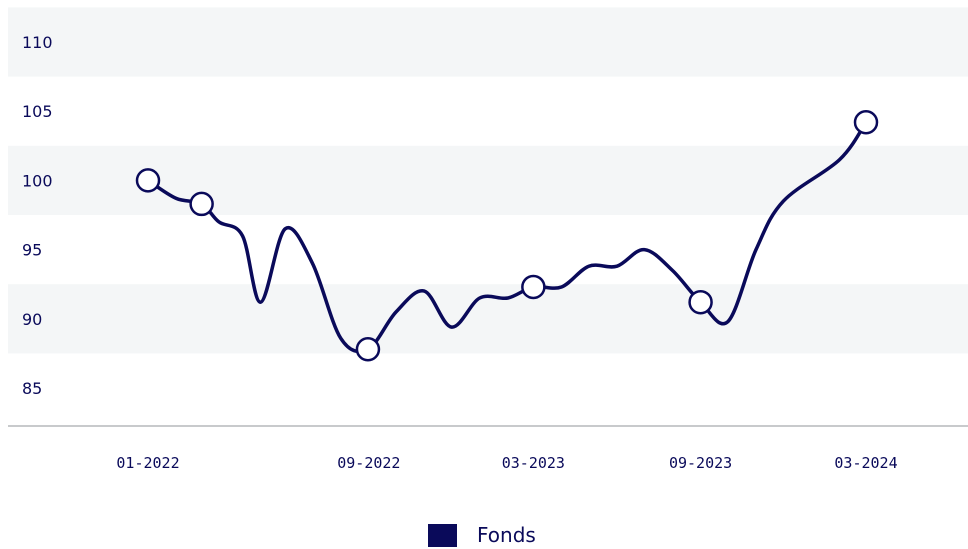 The height and width of the screenshot is (549, 968). I want to click on y-tick-label: 90, so click(32, 319).